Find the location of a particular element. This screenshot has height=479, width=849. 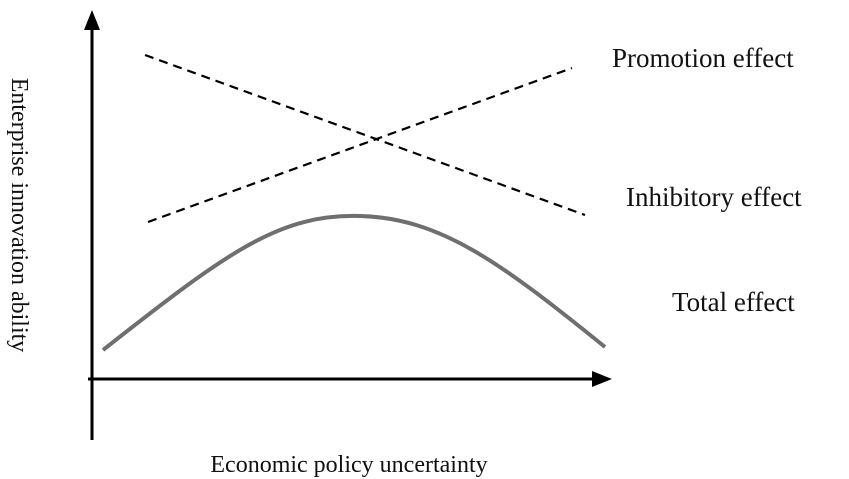

y-axis-arrow is located at coordinates (92, 20).